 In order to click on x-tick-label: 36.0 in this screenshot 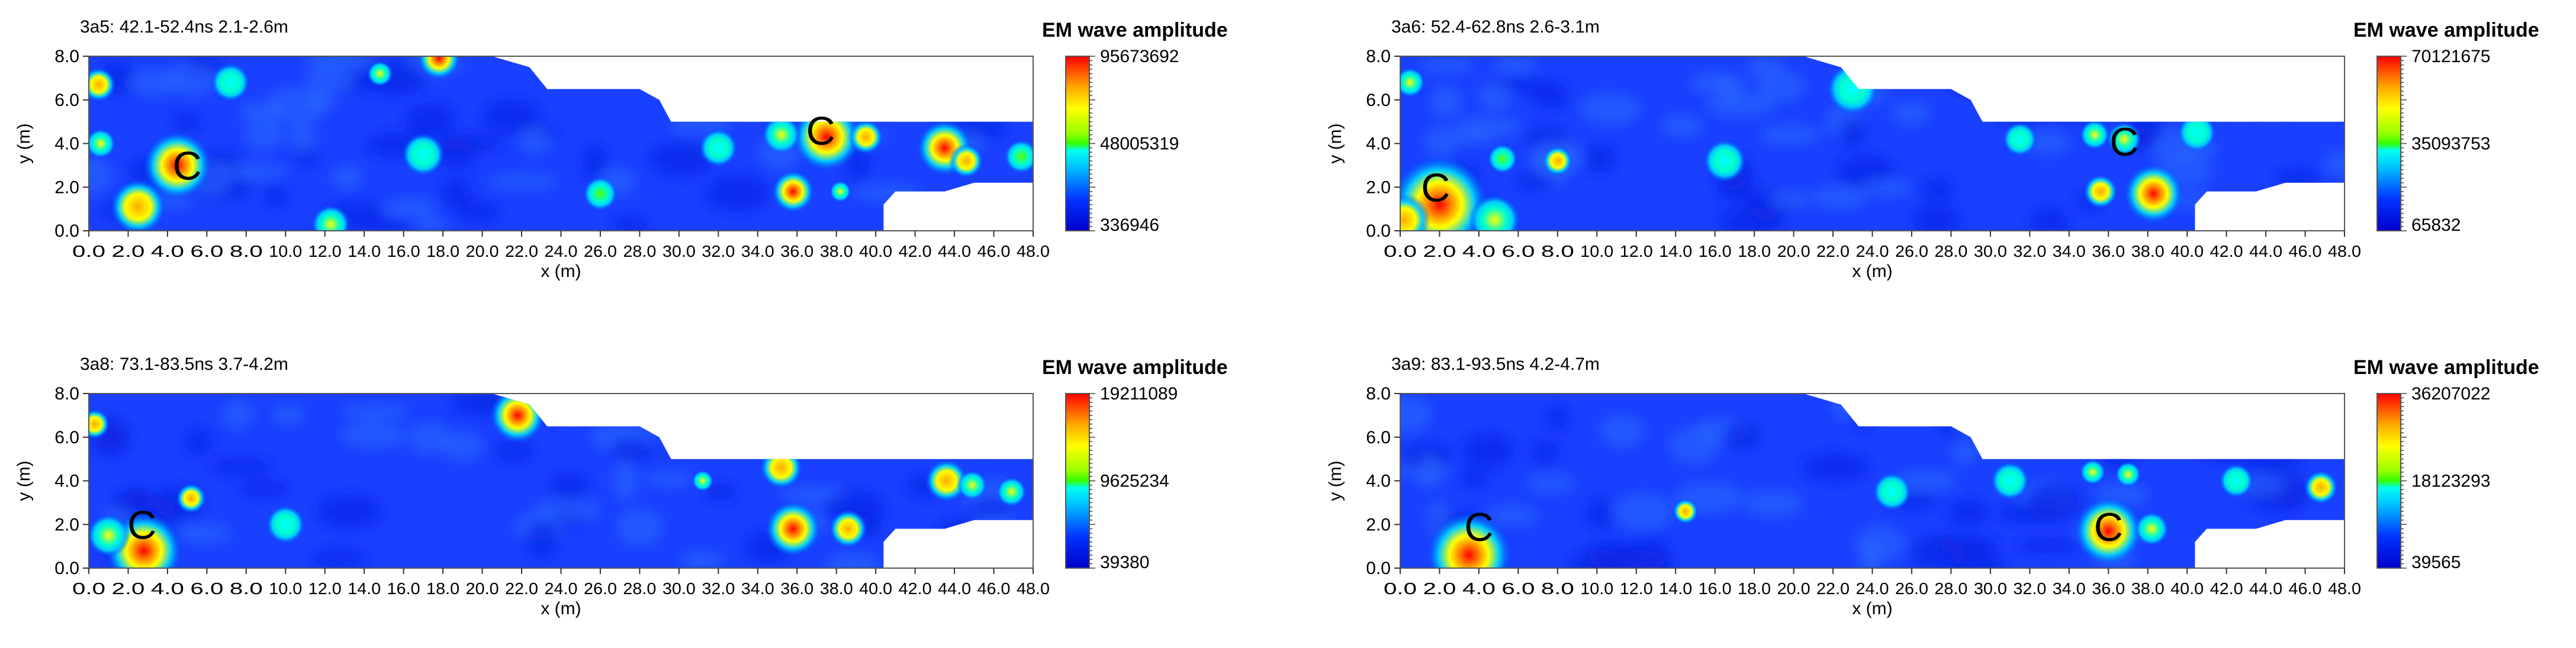, I will do `click(796, 588)`.